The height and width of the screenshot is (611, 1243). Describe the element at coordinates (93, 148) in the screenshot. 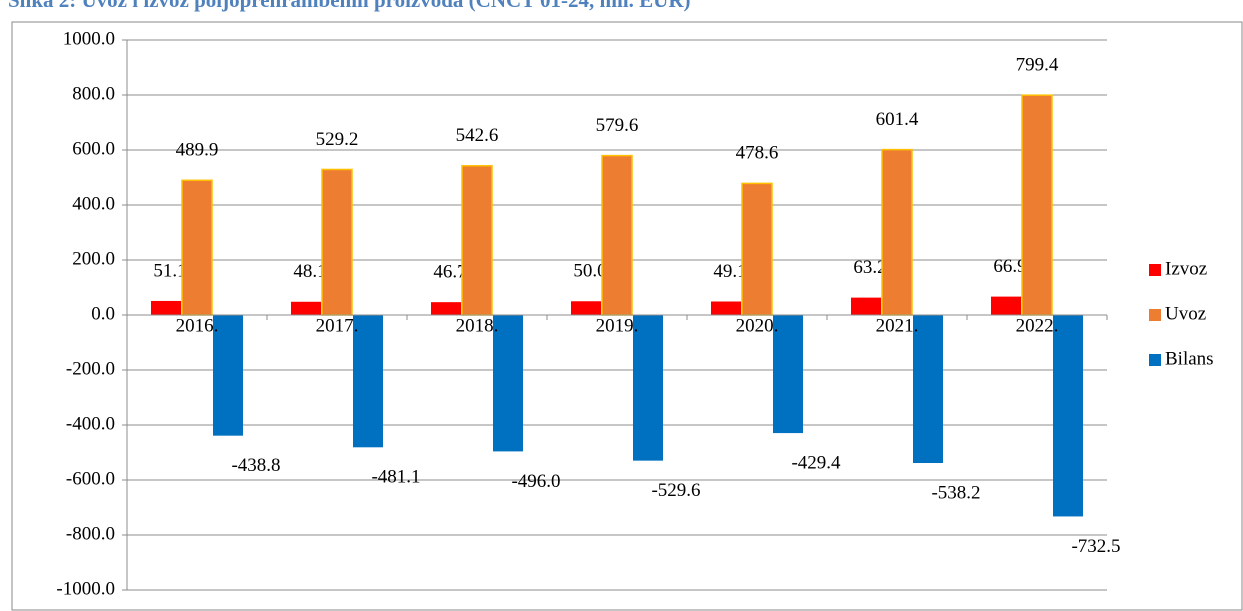

I see `y-tick-label: 600.0` at that location.